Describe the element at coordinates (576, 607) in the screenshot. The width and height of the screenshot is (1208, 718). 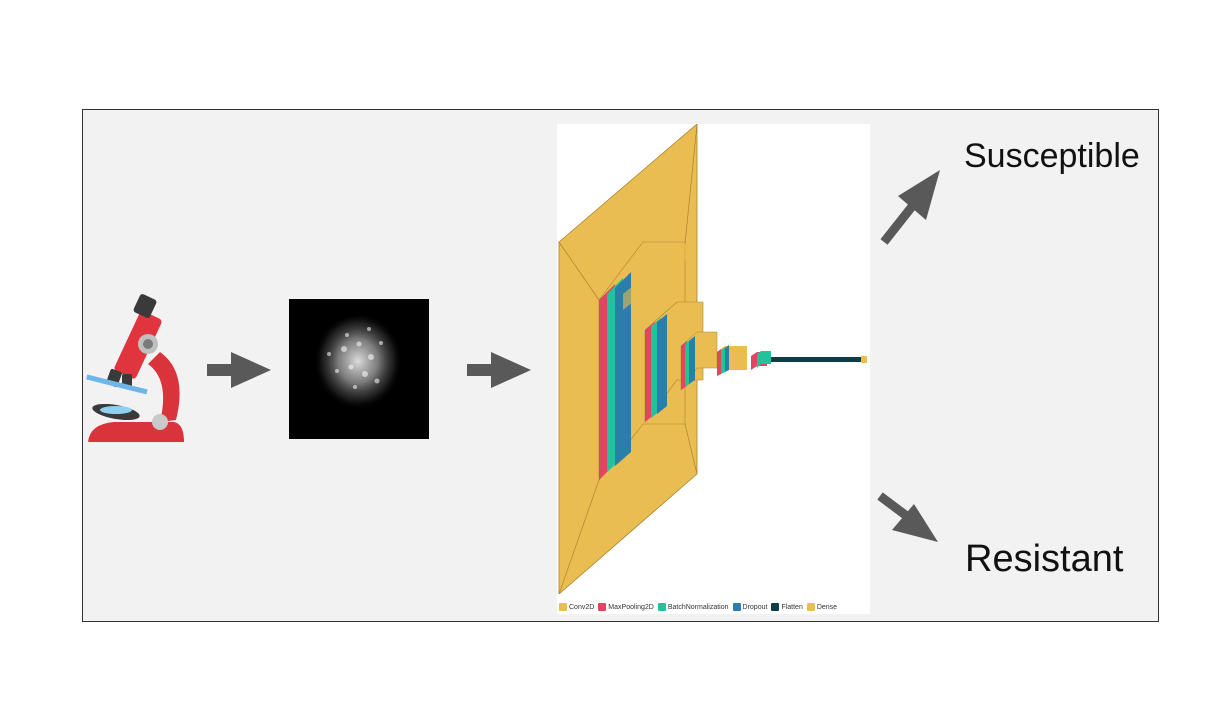
I see `legend-item-conv2d: Conv2D` at that location.